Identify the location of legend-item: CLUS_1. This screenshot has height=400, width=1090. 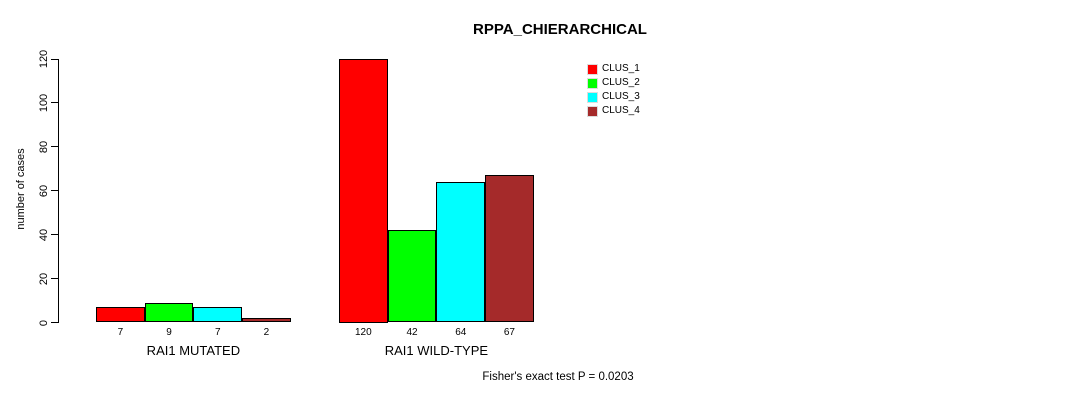
(613, 69).